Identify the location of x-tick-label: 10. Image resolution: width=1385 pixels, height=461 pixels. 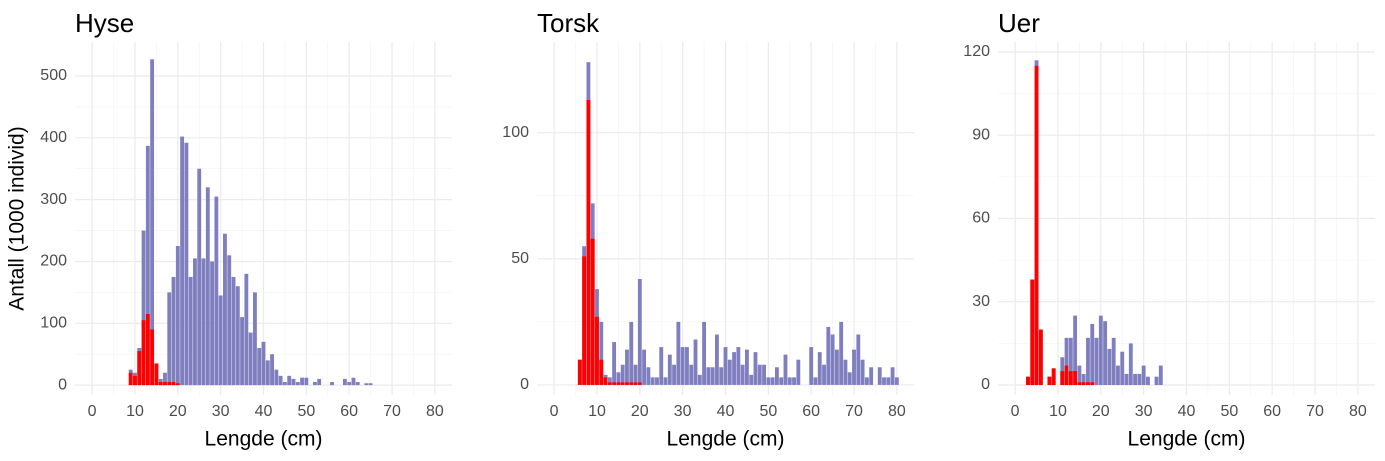
(1058, 411).